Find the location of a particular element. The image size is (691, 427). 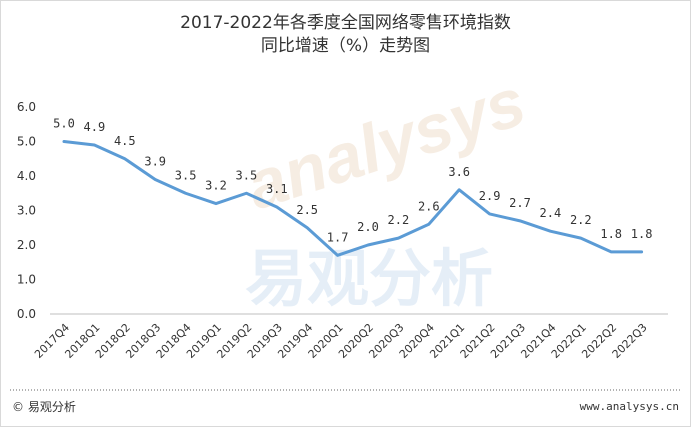

y-tick-label: 5.0 is located at coordinates (26, 142).